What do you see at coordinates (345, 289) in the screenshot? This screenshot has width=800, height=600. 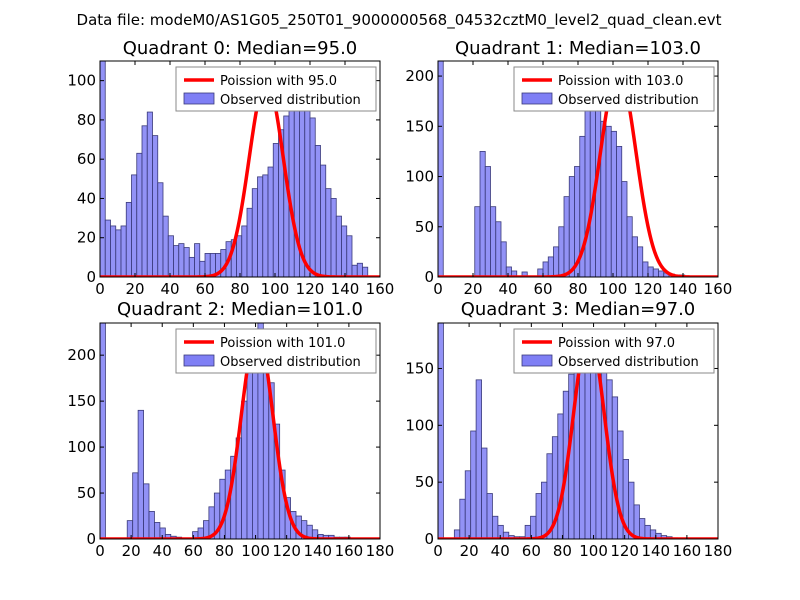 I see `x-tick-label: 140` at bounding box center [345, 289].